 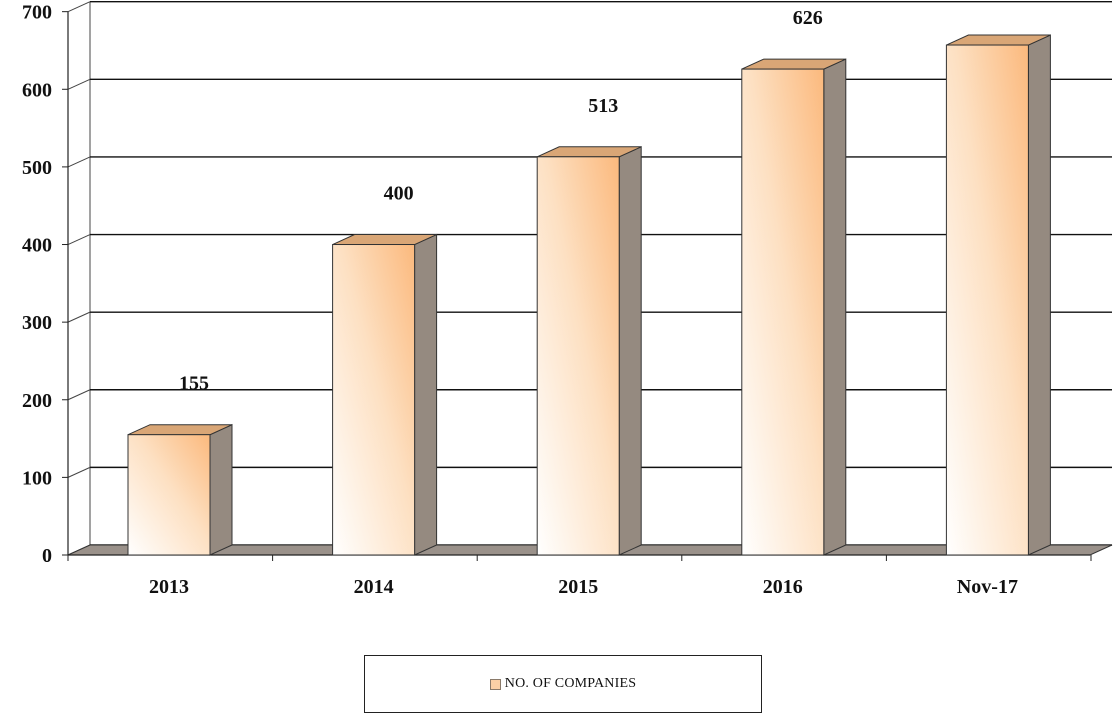 What do you see at coordinates (808, 18) in the screenshot?
I see `data-label: 626` at bounding box center [808, 18].